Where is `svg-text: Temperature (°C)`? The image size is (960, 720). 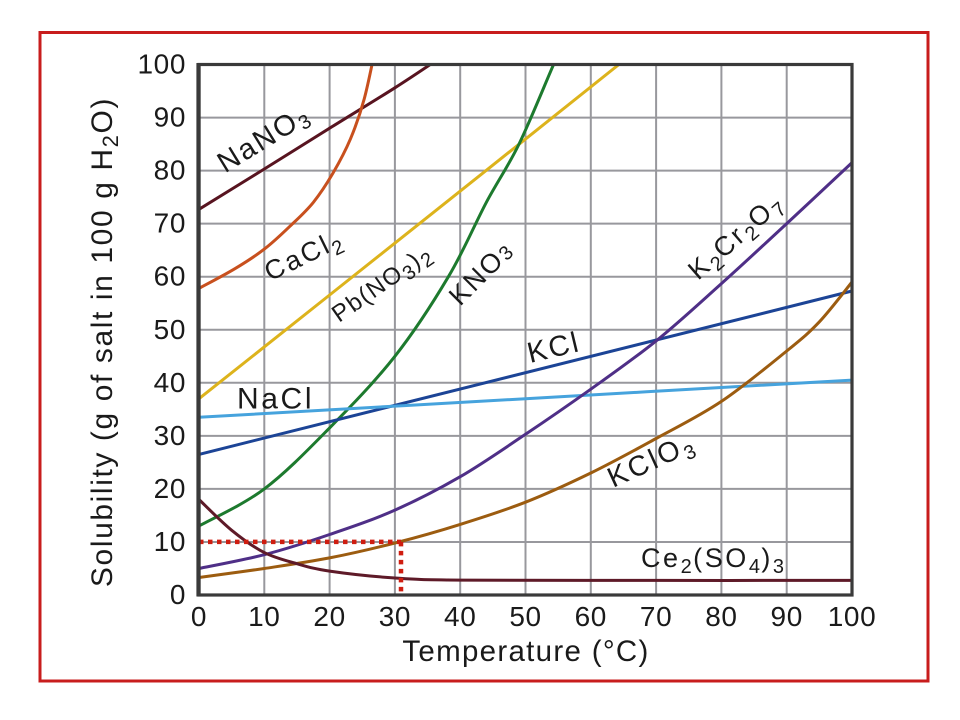 svg-text: Temperature (°C) is located at coordinates (525, 651).